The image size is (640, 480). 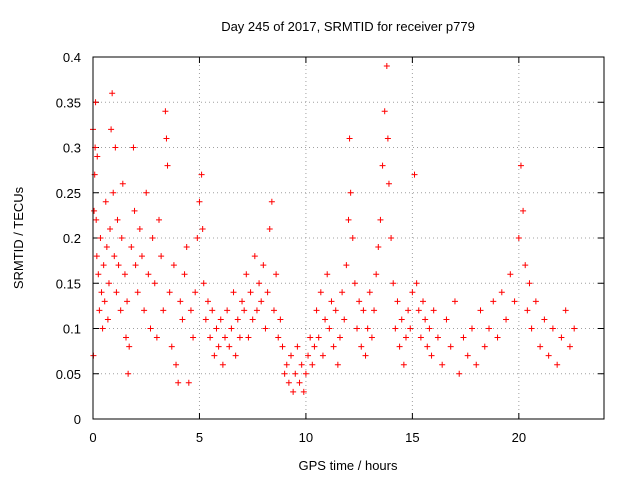 I want to click on x-tick-label: 20, so click(x=519, y=437).